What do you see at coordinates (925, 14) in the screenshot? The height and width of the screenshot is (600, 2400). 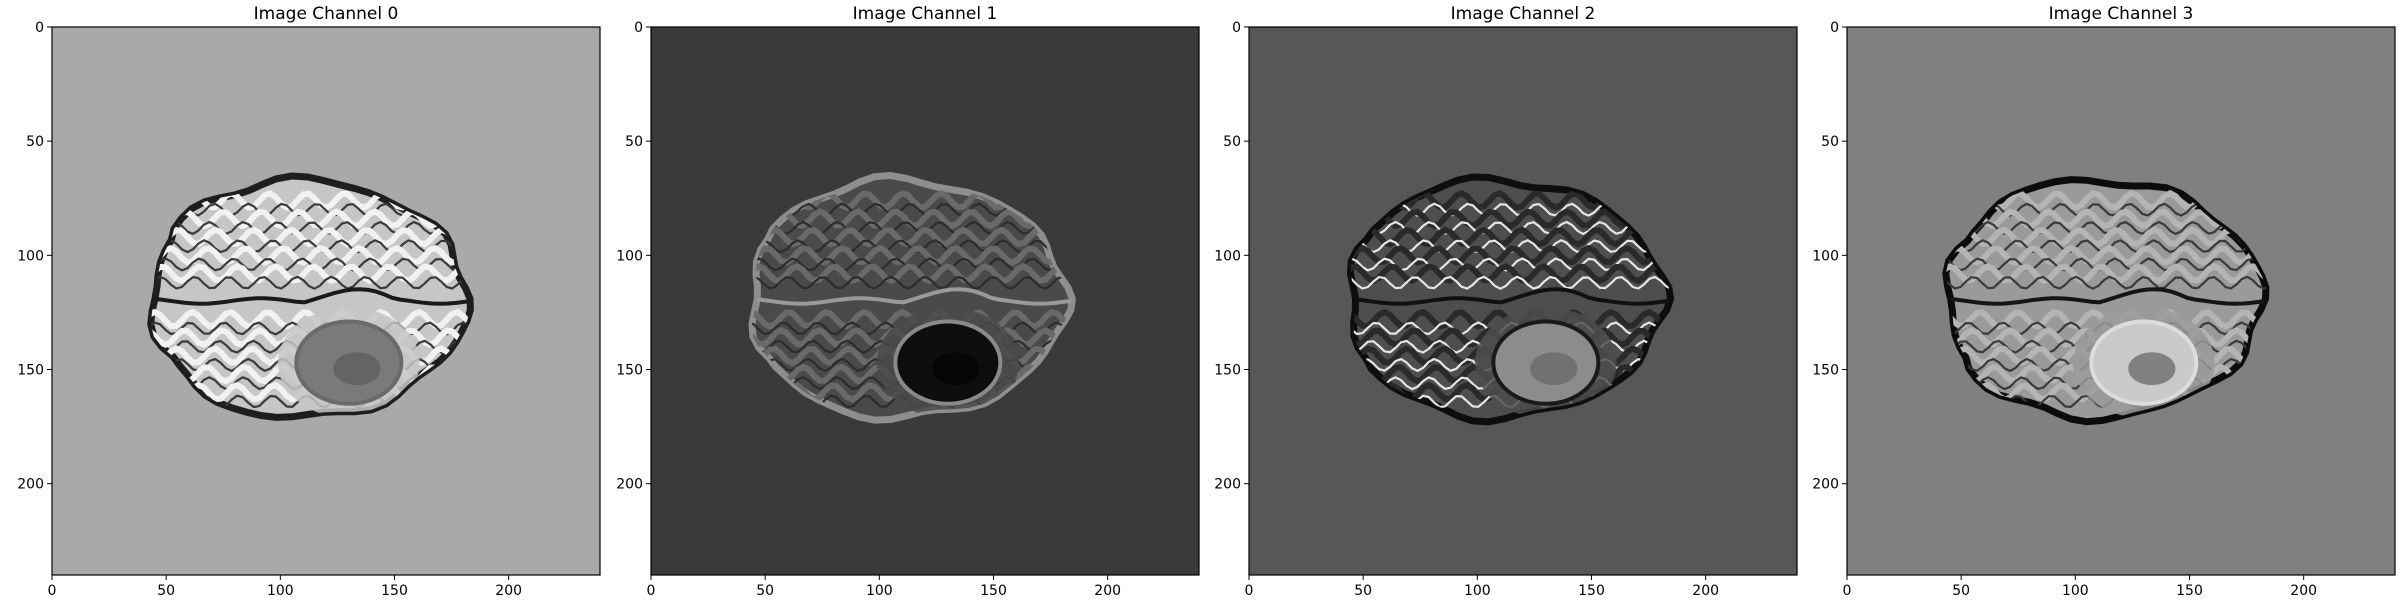 I see `panel-title: Image Channel 1` at bounding box center [925, 14].